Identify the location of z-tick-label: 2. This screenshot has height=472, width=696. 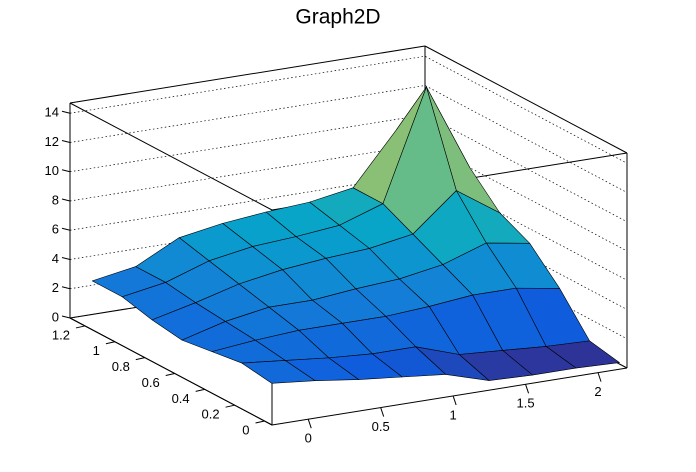
(55, 287).